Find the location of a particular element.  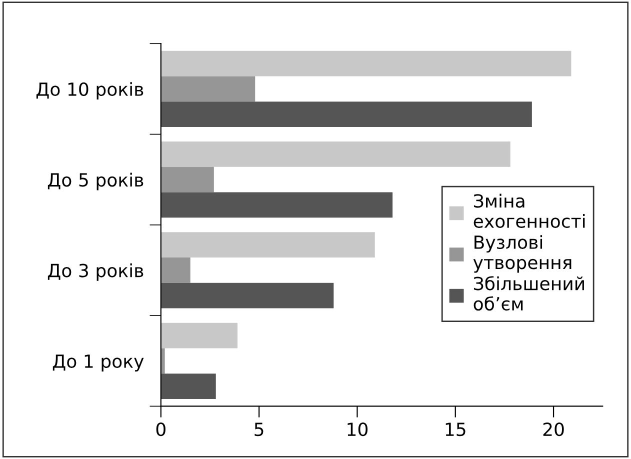

y-tick-label: До 3 років is located at coordinates (96, 272).